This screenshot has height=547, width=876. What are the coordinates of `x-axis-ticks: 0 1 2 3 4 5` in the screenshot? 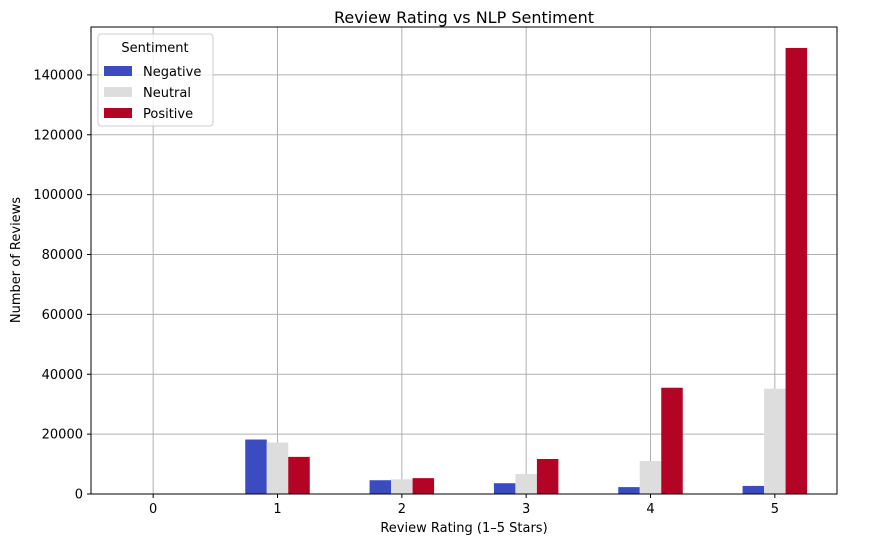 It's located at (464, 505).